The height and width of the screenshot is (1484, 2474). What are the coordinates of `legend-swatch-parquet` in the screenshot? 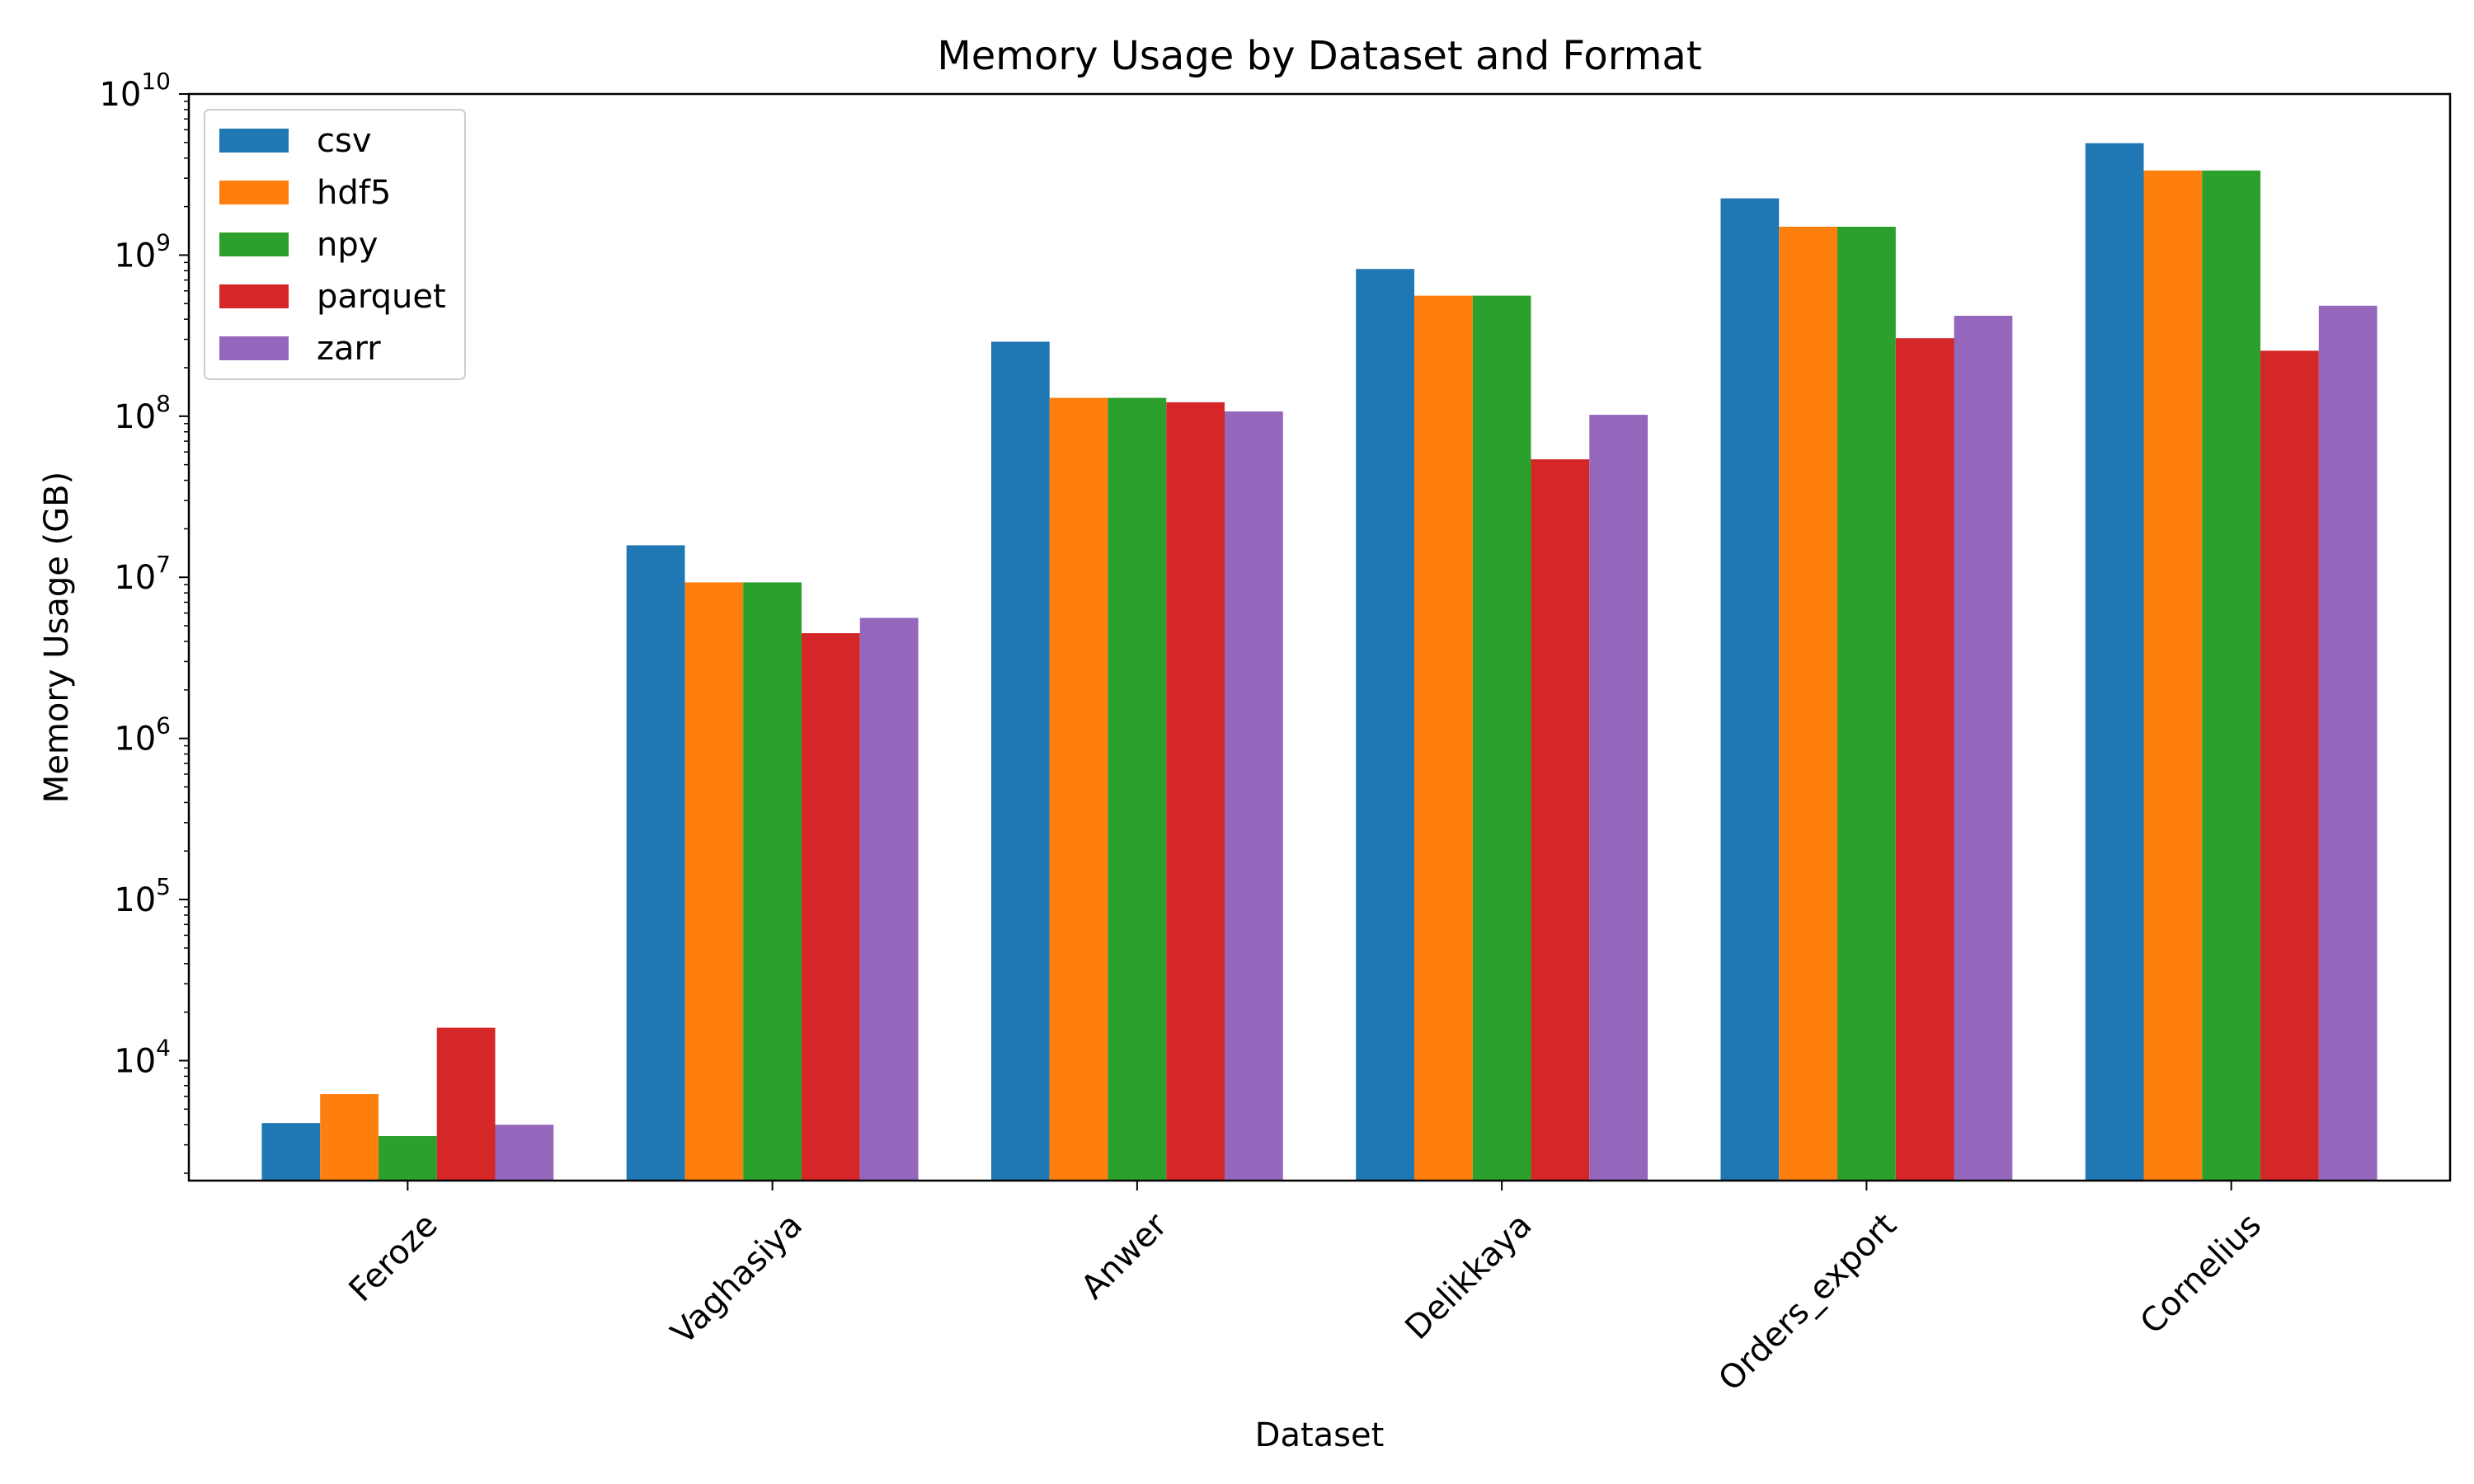 It's located at (254, 296).